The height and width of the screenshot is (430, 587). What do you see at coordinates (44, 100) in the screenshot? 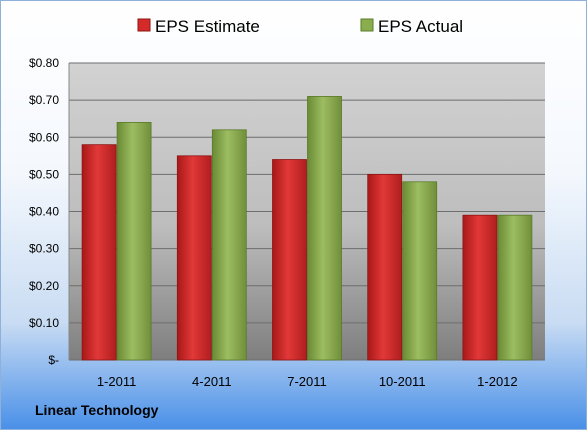
I see `y-tick-label: $0.70` at bounding box center [44, 100].